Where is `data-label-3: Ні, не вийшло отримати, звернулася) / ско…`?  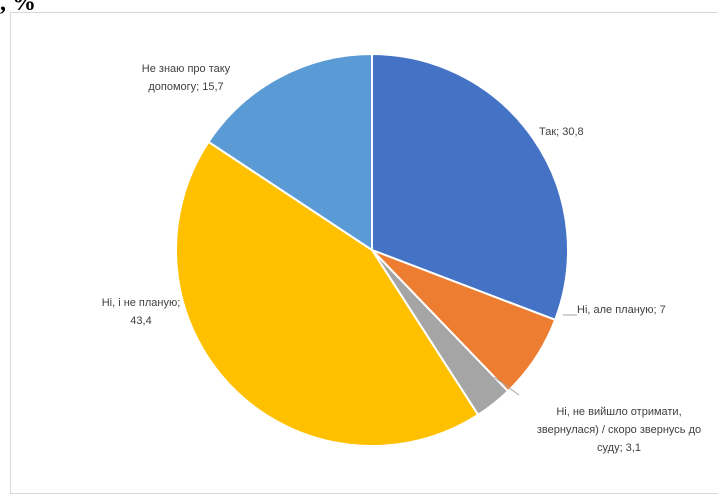 data-label-3: Ні, не вийшло отримати, звернулася) / ско… is located at coordinates (619, 430).